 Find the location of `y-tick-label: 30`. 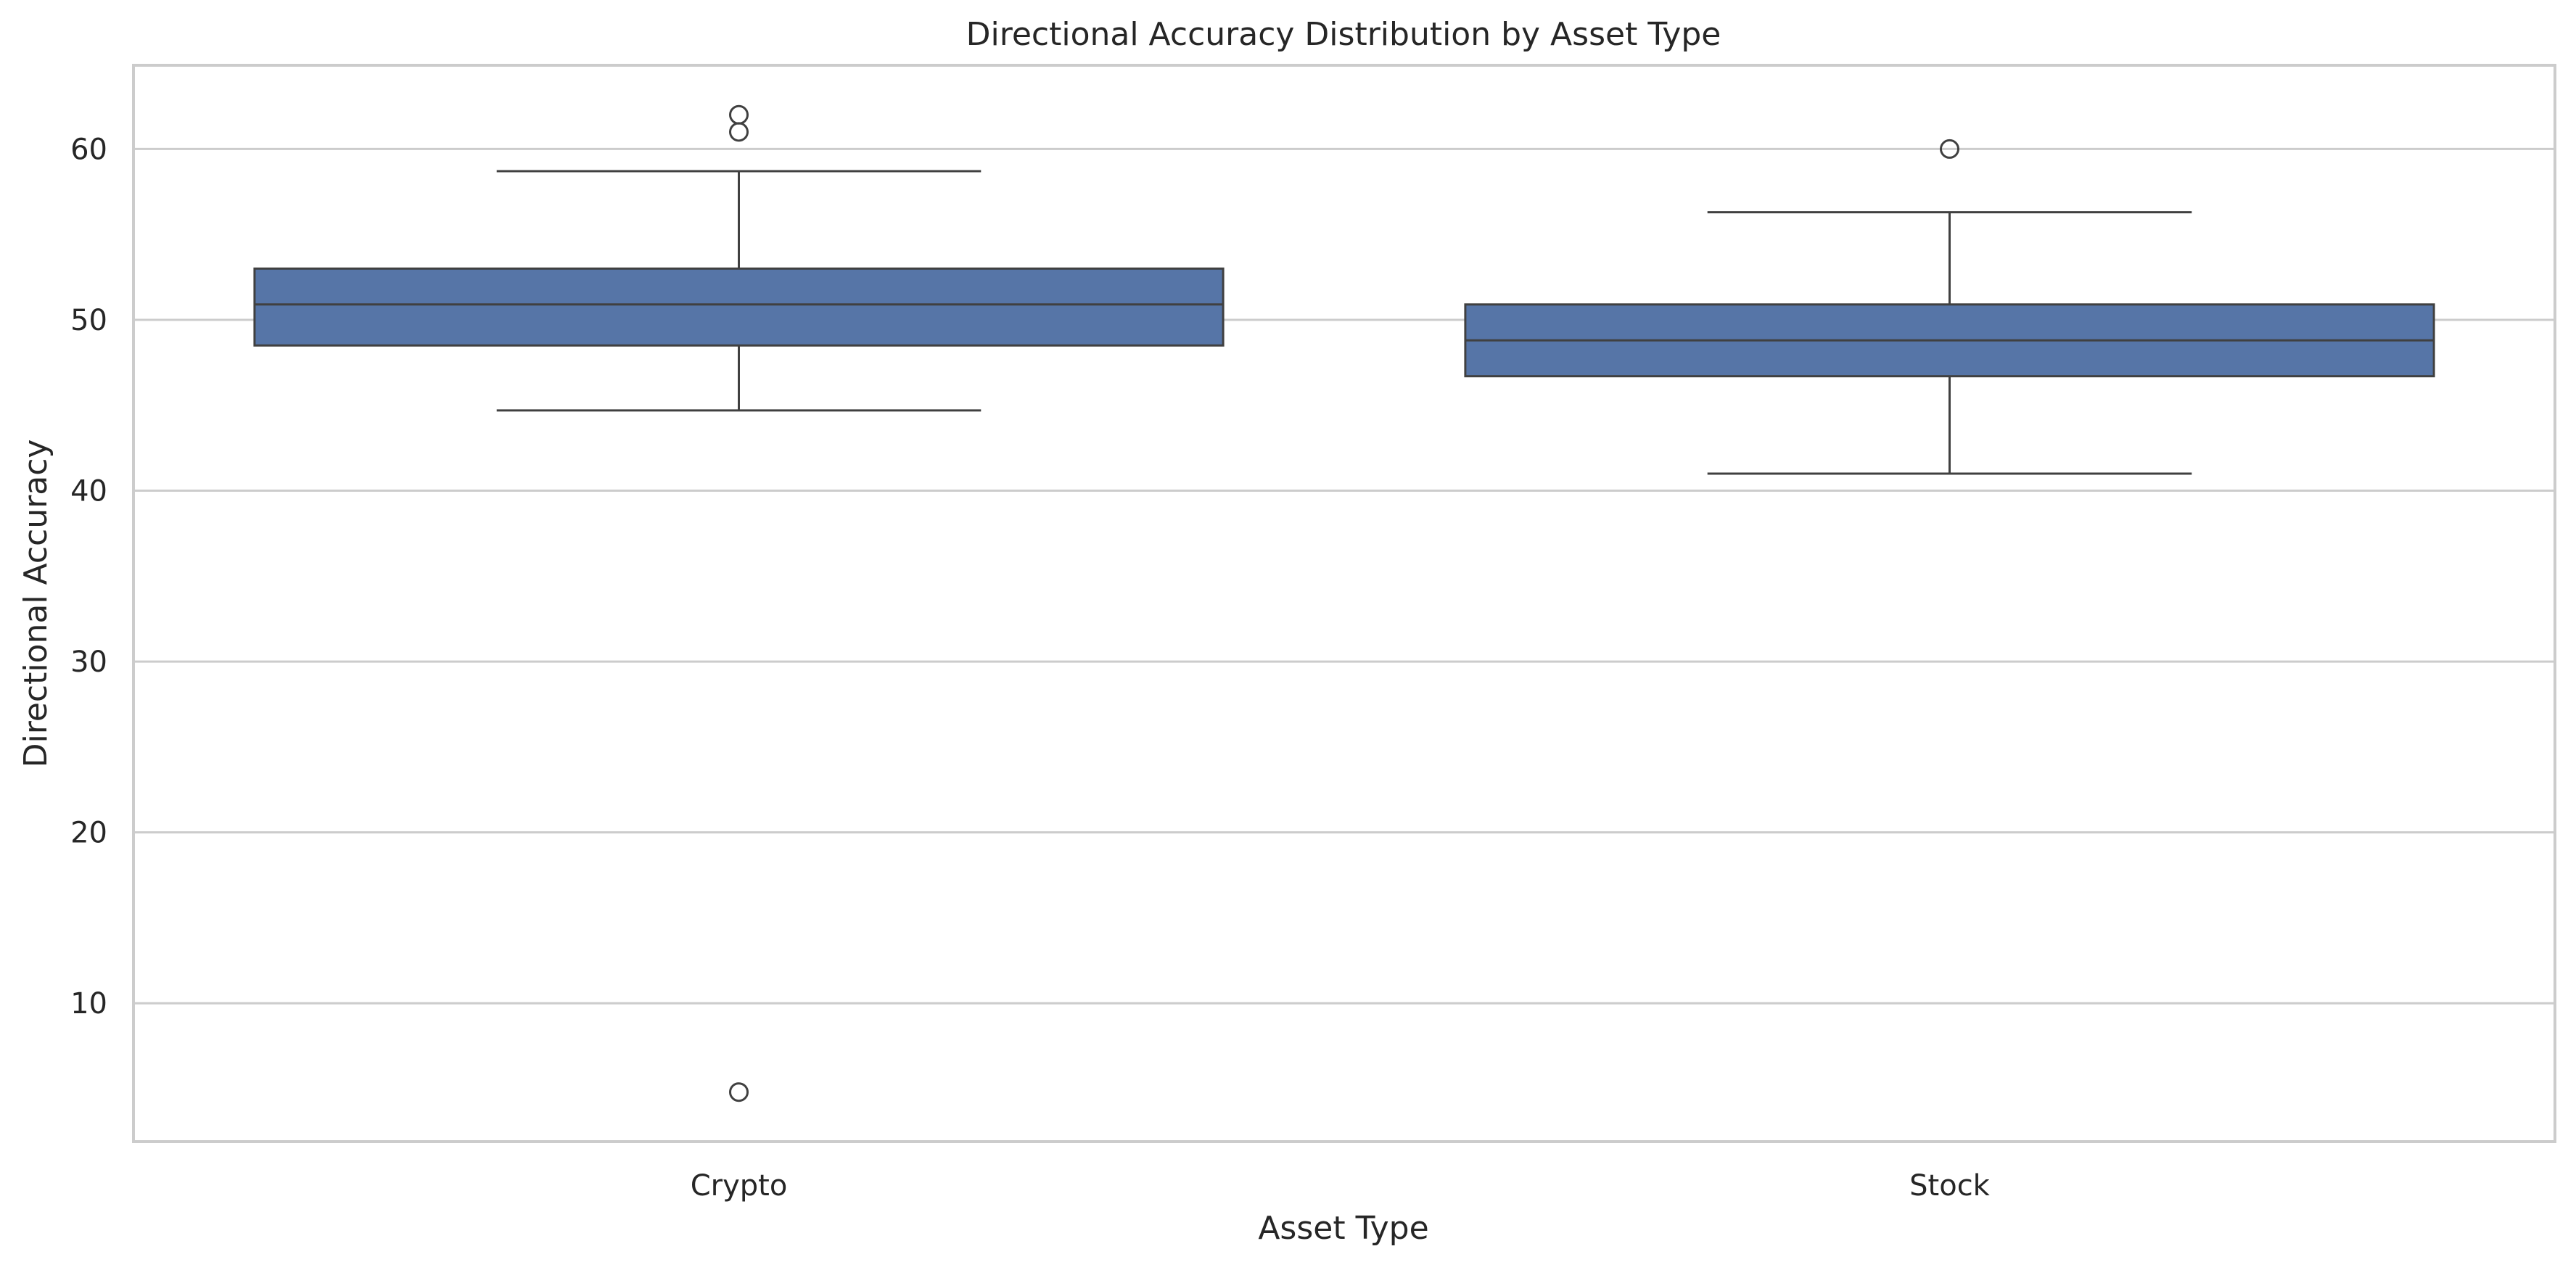

y-tick-label: 30 is located at coordinates (88, 662).